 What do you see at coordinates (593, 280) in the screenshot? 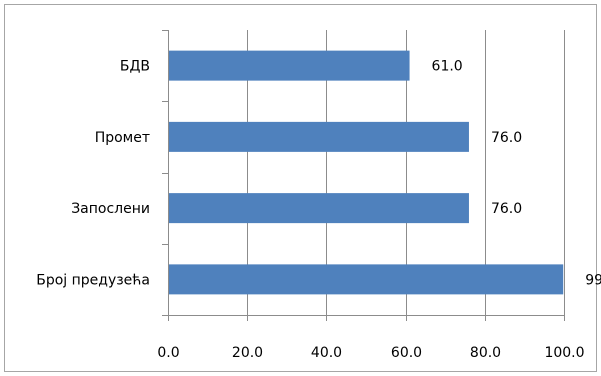
I see `data-label: 99.8` at bounding box center [593, 280].